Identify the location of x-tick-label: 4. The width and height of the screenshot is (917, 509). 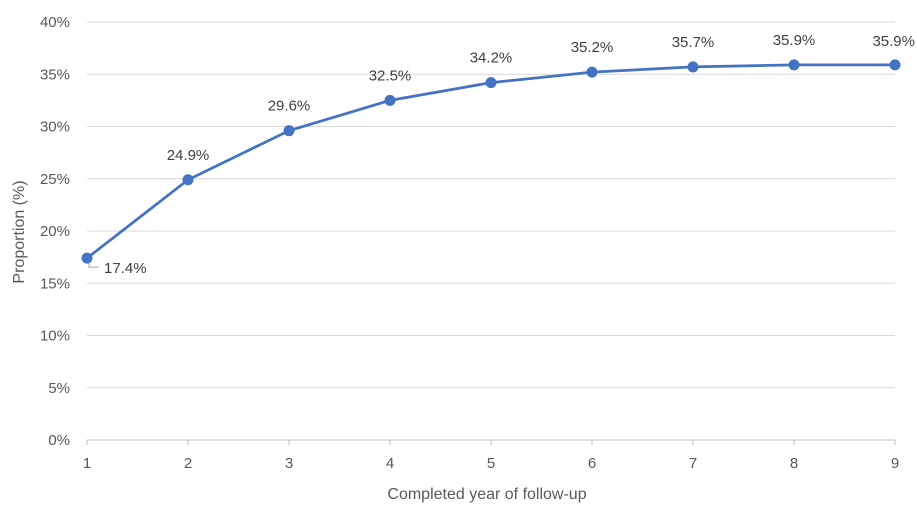
(390, 463).